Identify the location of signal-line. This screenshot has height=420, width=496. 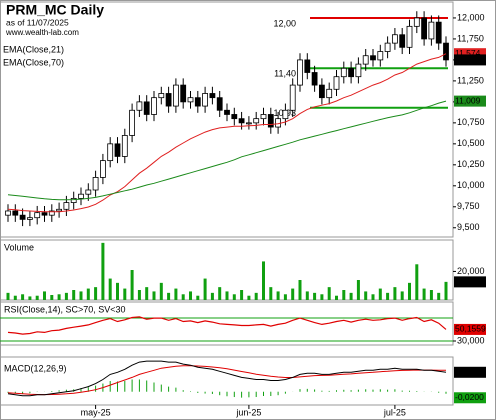
(227, 380).